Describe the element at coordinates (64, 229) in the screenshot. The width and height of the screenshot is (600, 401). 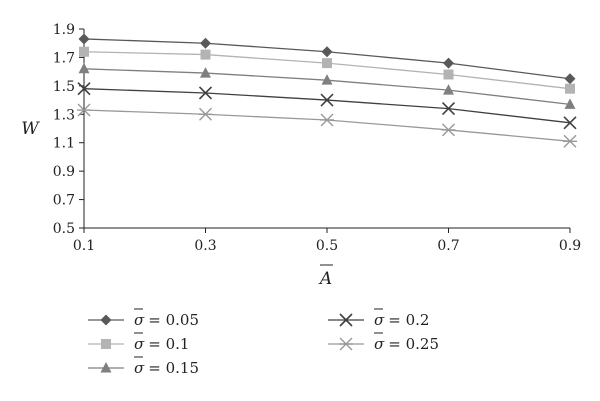
I see `y-tick-label: 0.5` at that location.